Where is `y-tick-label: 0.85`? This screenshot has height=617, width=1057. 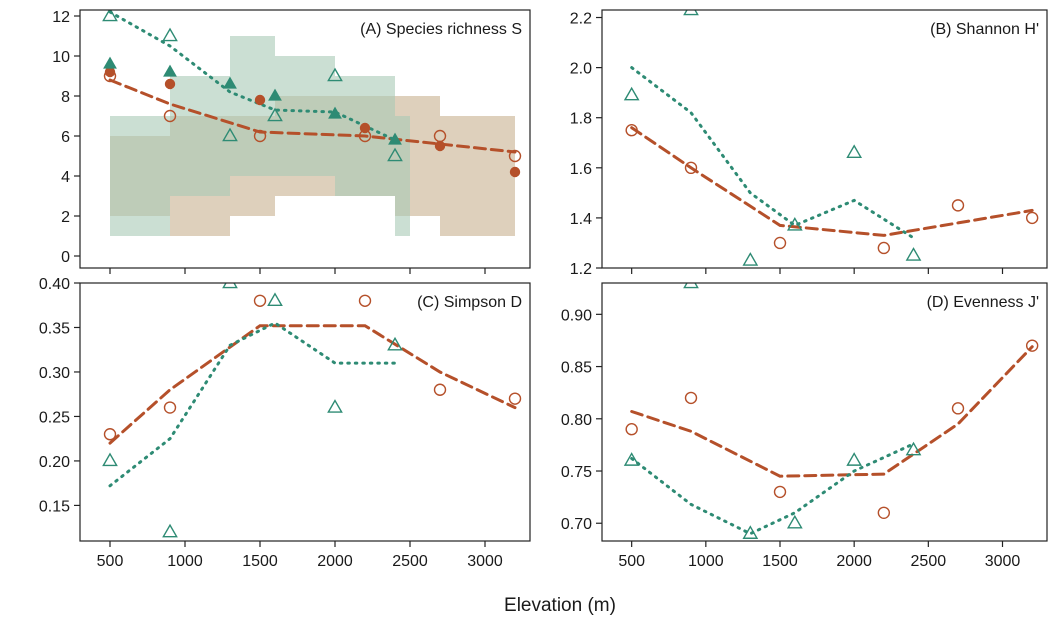
y-tick-label: 0.85 is located at coordinates (576, 368).